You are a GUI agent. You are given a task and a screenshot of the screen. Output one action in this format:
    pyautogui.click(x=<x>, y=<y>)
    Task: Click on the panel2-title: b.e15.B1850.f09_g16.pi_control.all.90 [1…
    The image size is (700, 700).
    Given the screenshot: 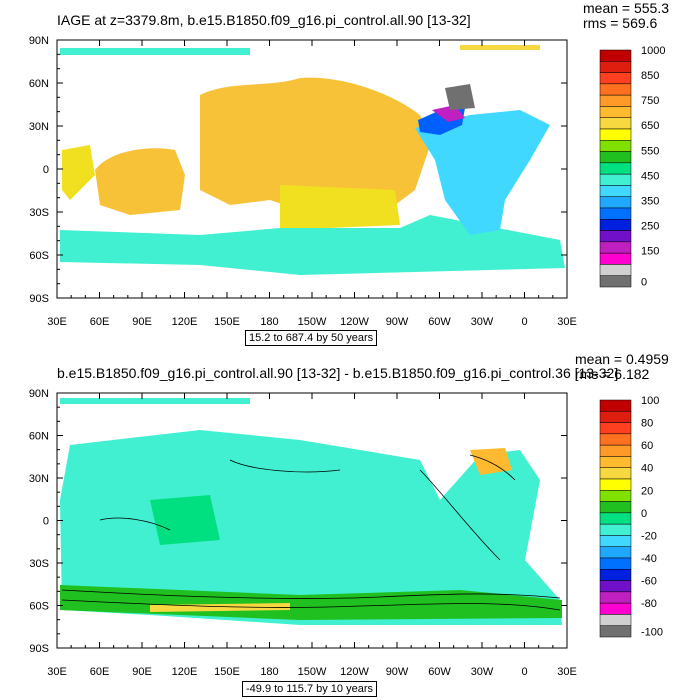 What is the action you would take?
    pyautogui.click(x=338, y=373)
    